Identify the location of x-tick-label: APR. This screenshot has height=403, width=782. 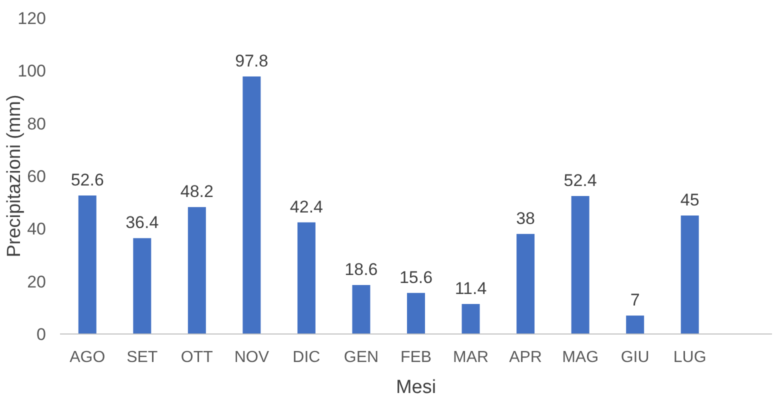
(525, 357).